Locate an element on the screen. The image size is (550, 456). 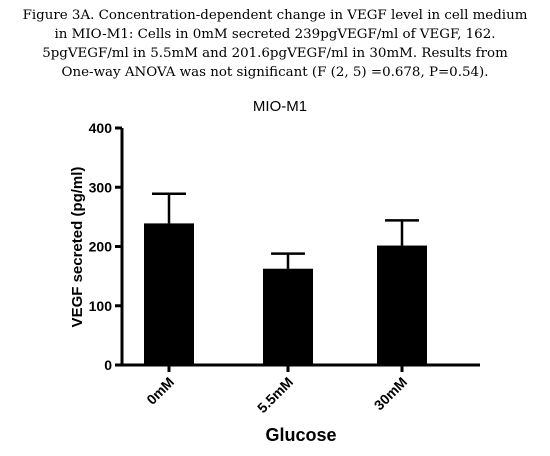
x-tick-label: 5.5mM is located at coordinates (275, 395).